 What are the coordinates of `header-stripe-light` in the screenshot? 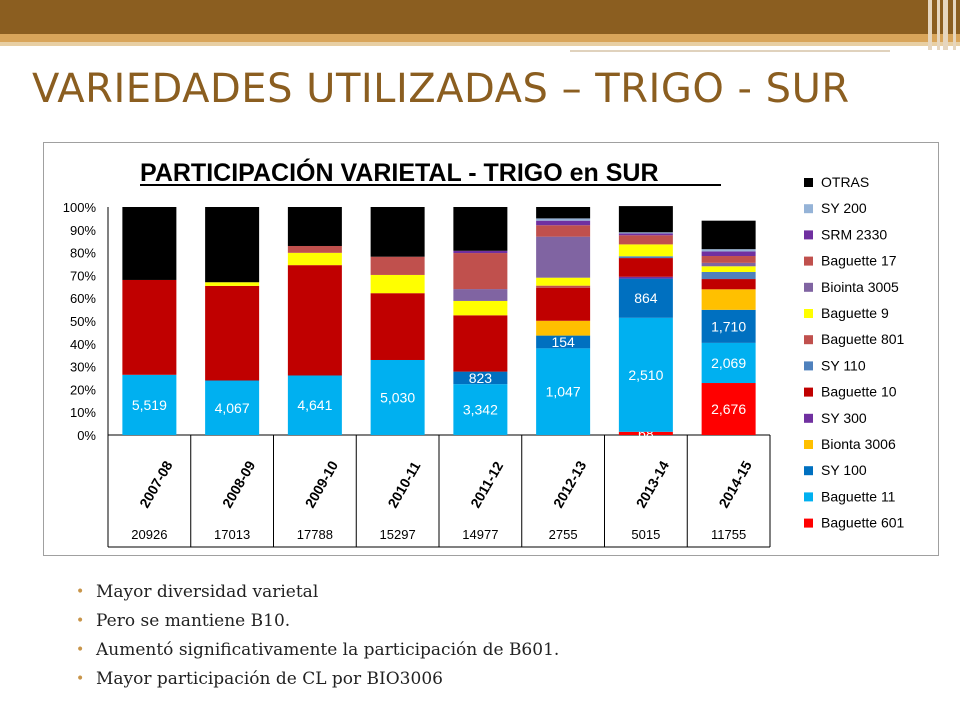 It's located at (480, 44).